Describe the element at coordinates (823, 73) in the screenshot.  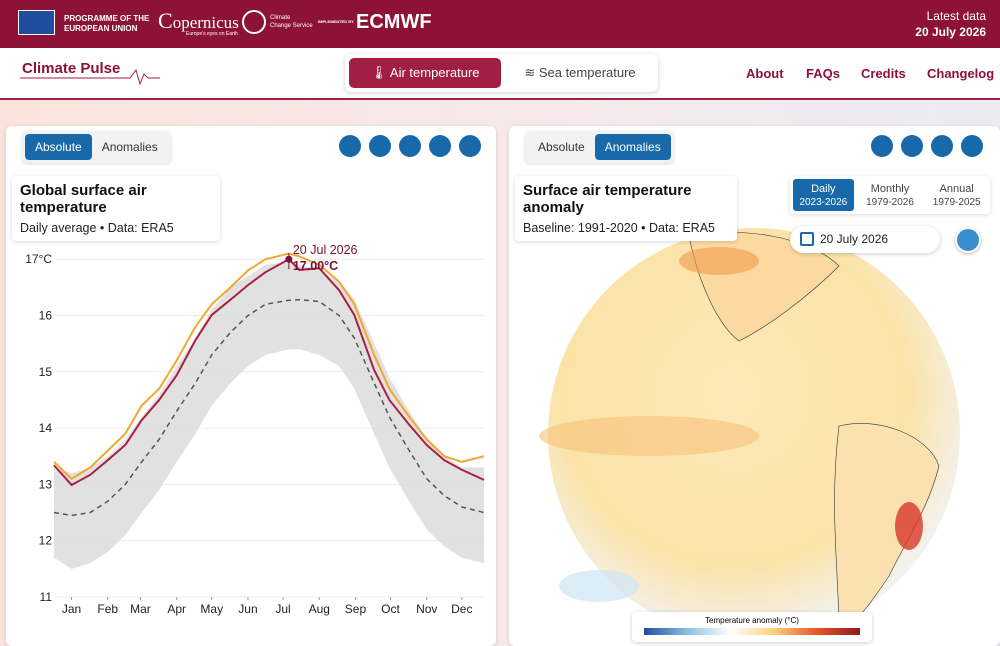
I see `nav-link: FAQs` at that location.